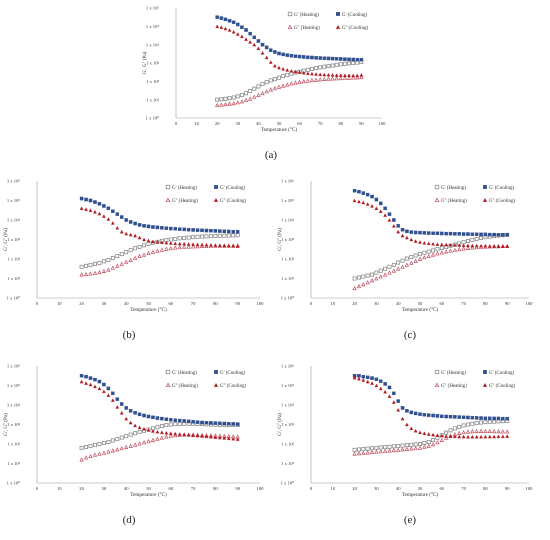  I want to click on y-axis-label: G', G'' (Pa), so click(279, 239).